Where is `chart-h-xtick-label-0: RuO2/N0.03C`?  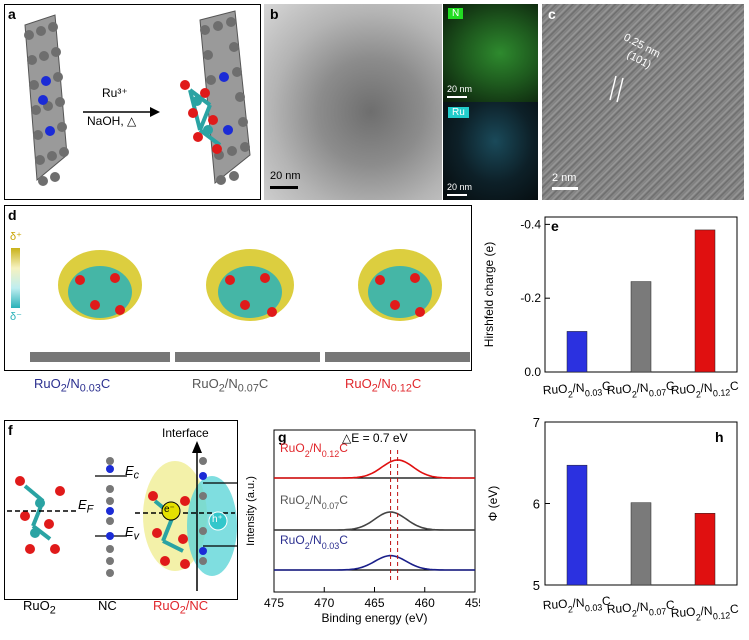 chart-h-xtick-label-0: RuO2/N0.03C is located at coordinates (576, 605).